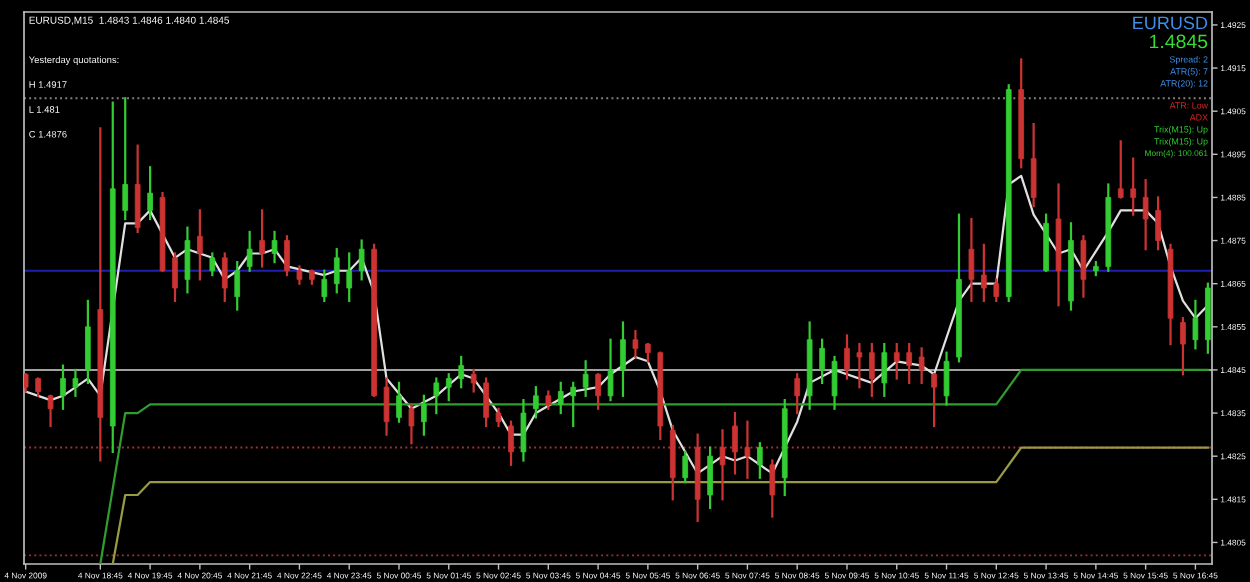  I want to click on annotation: 1.4845, so click(1179, 41).